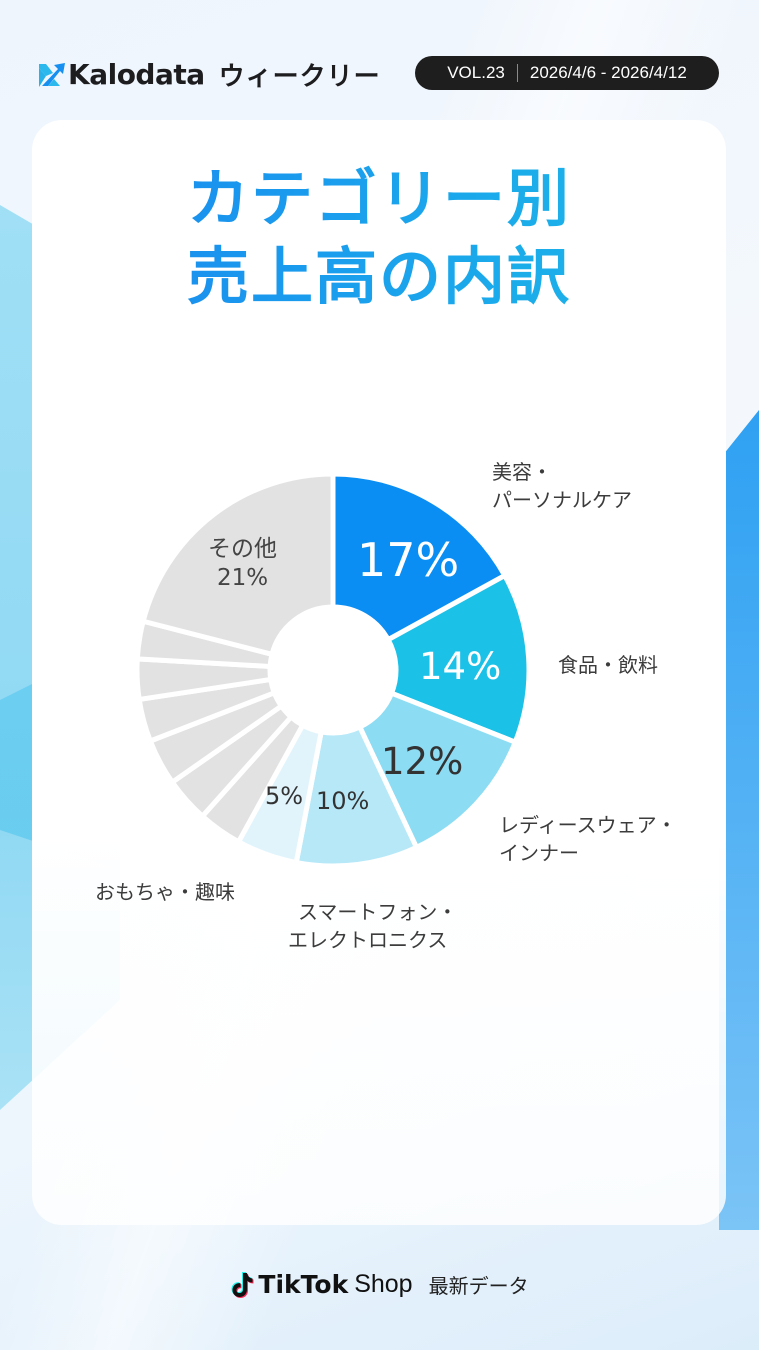  I want to click on tiktok-shop-label: Shop, so click(383, 1284).